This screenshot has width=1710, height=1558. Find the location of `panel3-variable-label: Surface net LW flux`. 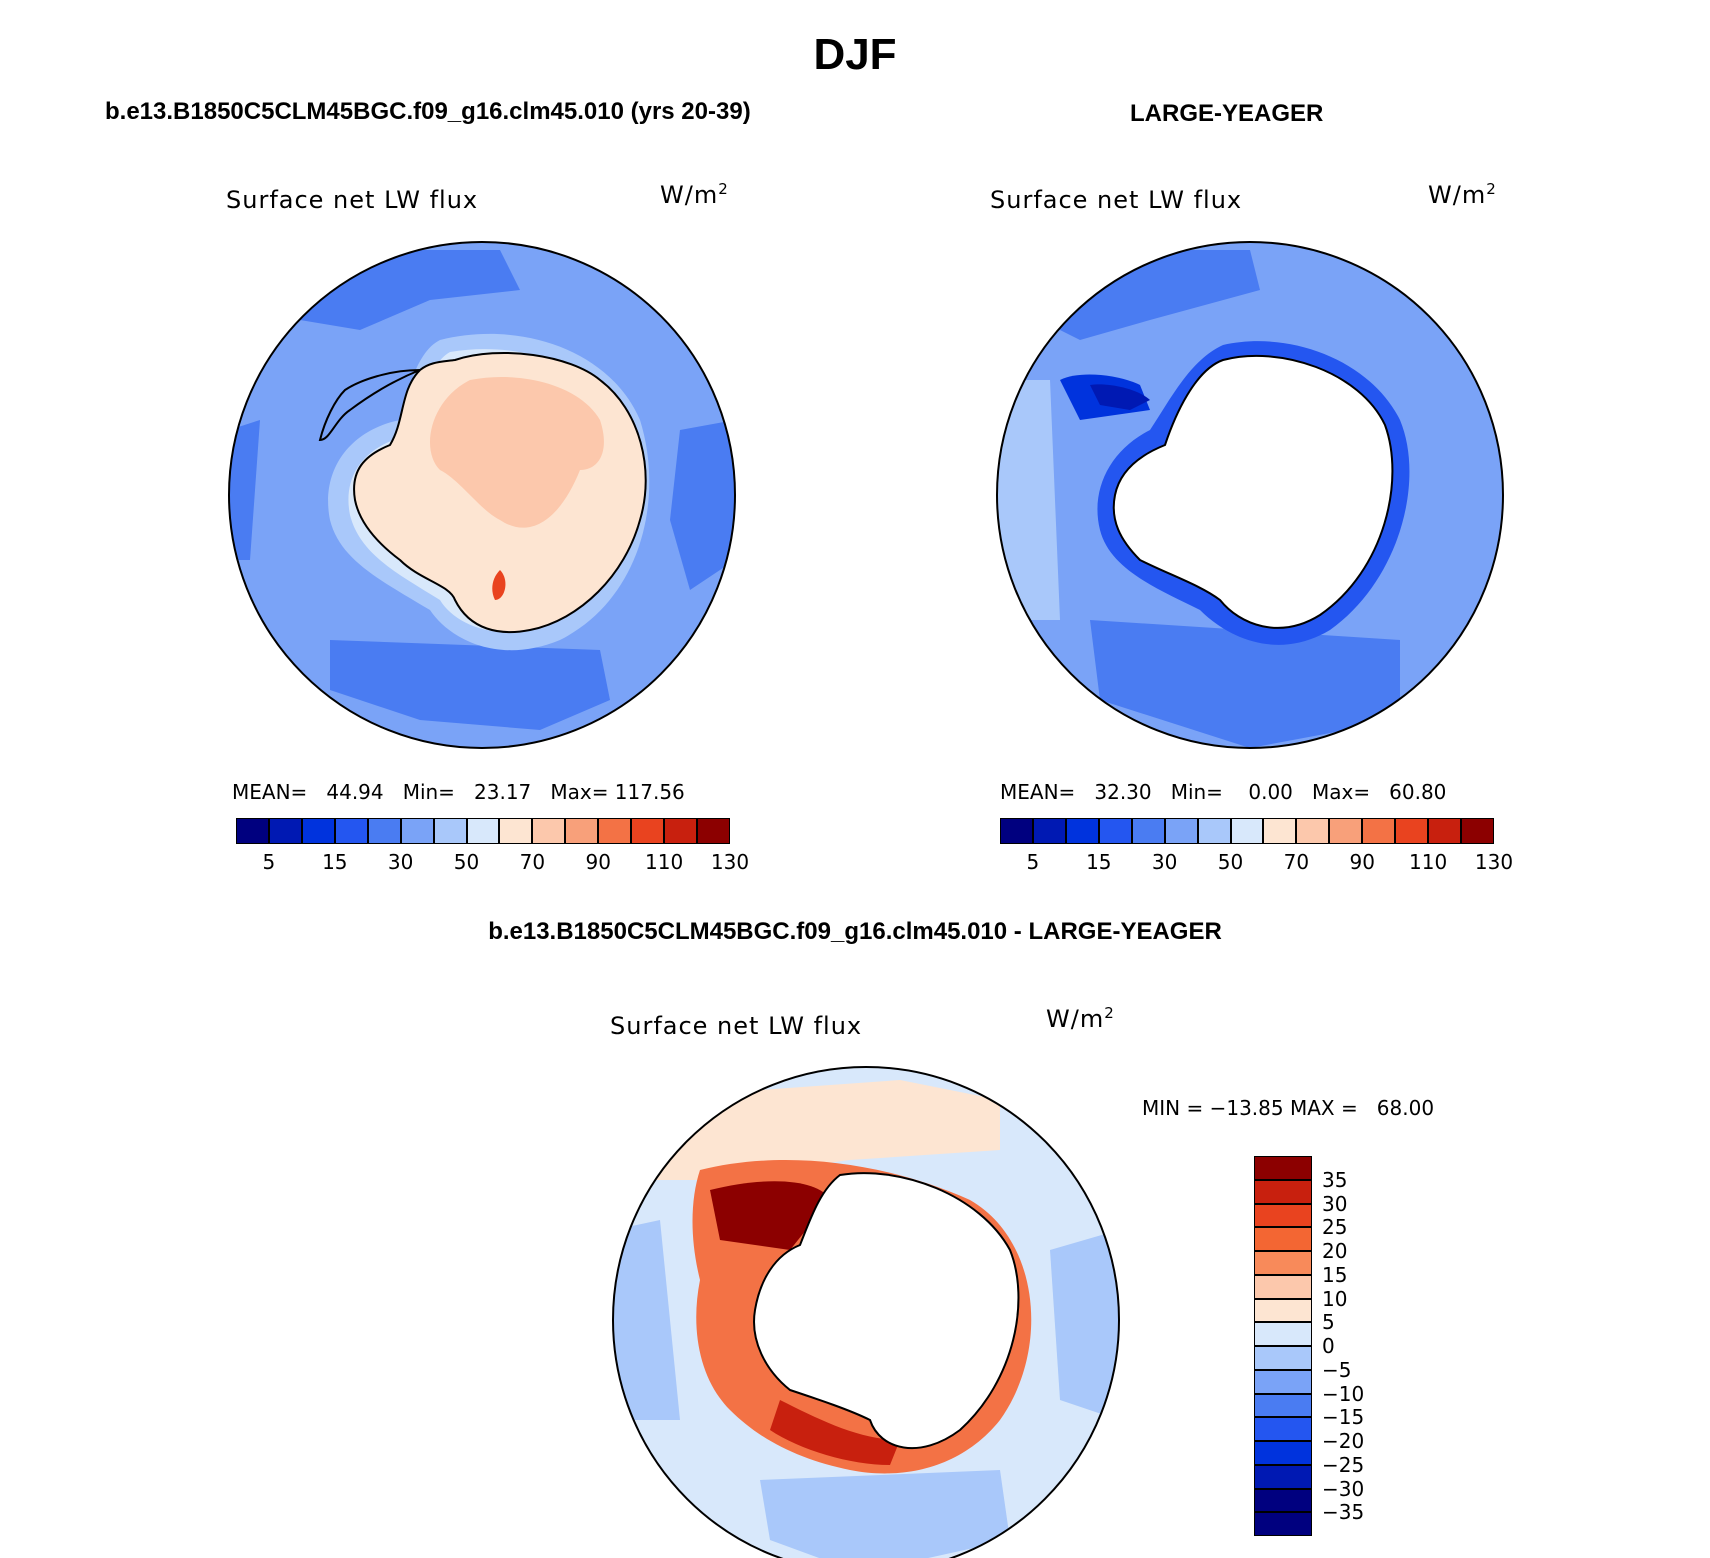

panel3-variable-label: Surface net LW flux is located at coordinates (736, 1026).